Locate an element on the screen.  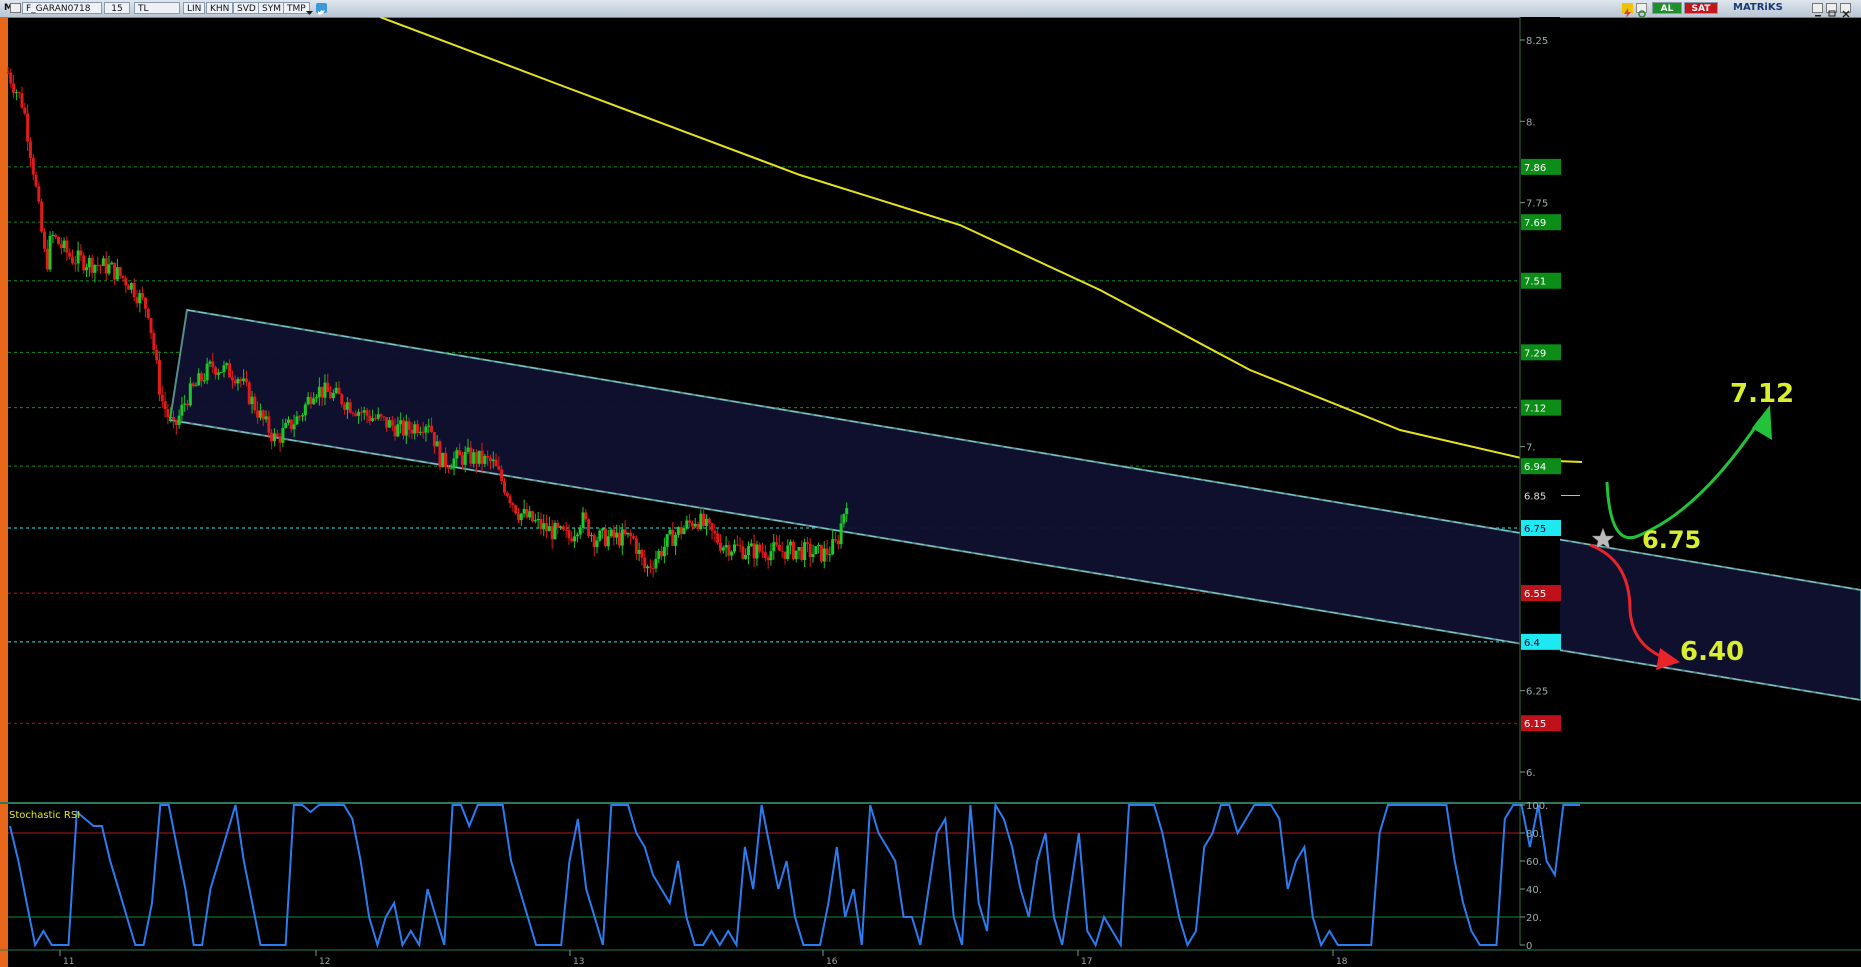
khn-button: KHN is located at coordinates (220, 8).